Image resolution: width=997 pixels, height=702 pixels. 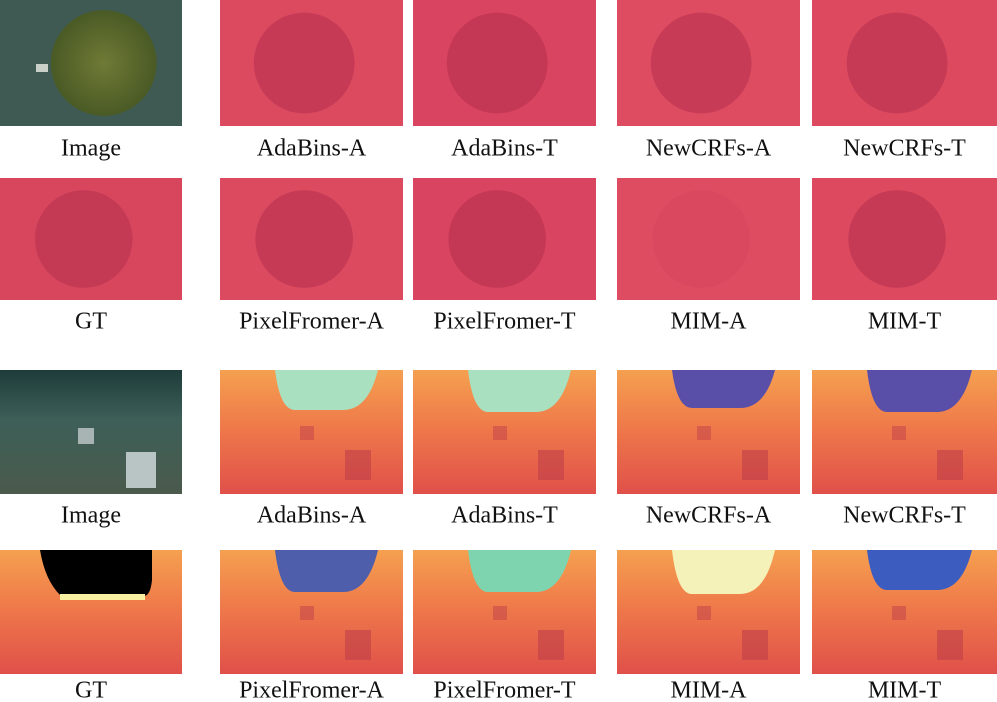 What do you see at coordinates (102, 597) in the screenshot?
I see `gt-band` at bounding box center [102, 597].